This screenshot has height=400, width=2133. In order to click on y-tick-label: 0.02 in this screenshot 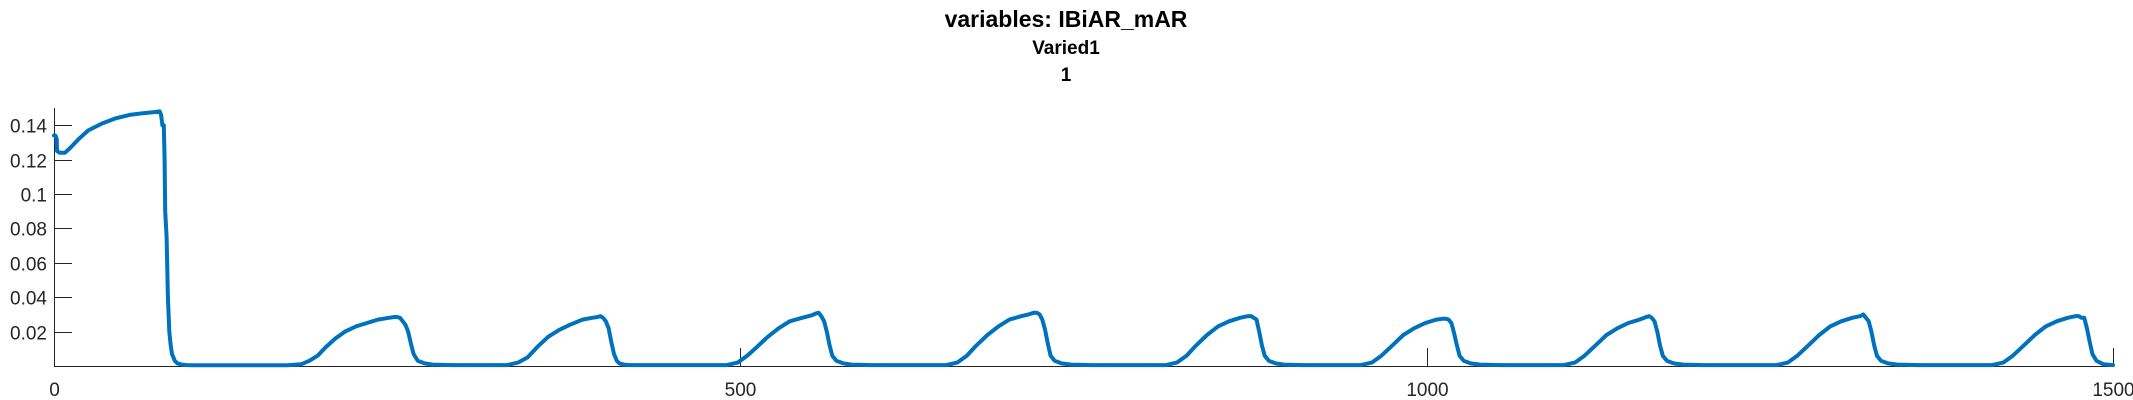, I will do `click(28, 334)`.